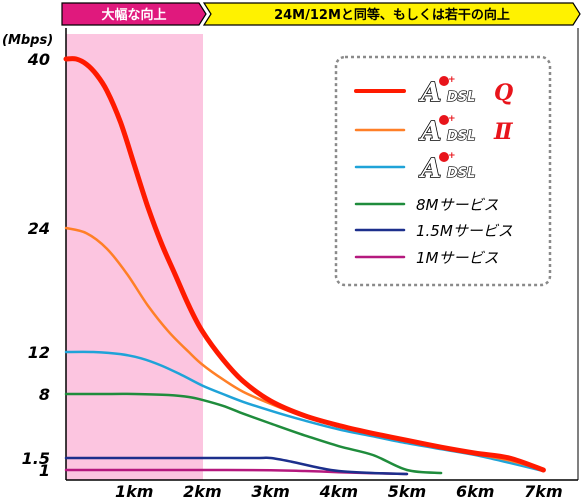  What do you see at coordinates (429, 132) in the screenshot?
I see `legend-logo-a-1: A` at bounding box center [429, 132].